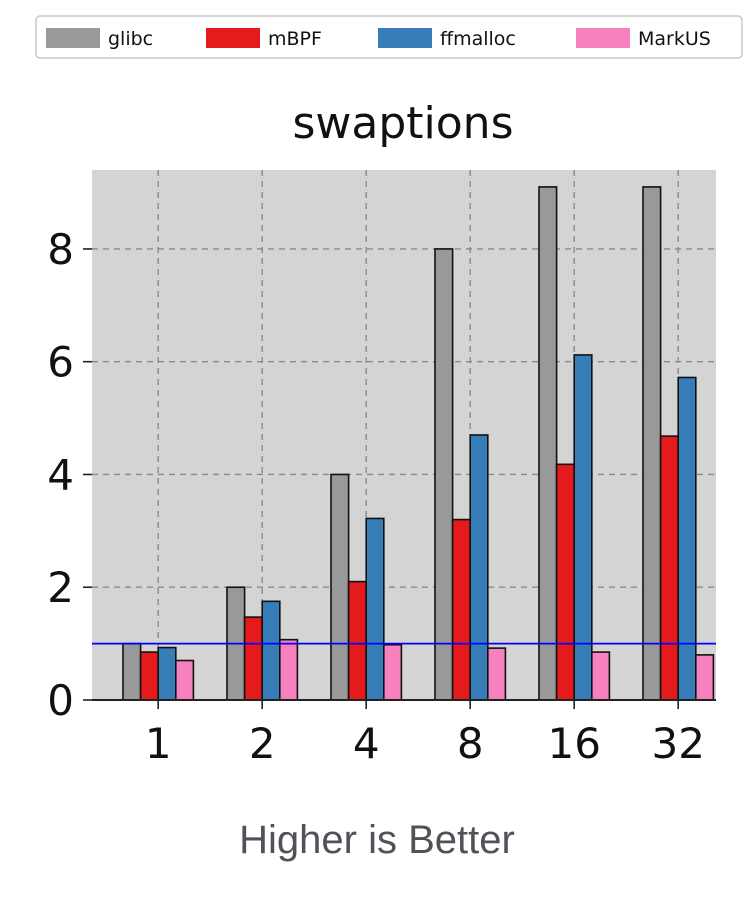 The image size is (754, 900). What do you see at coordinates (73, 38) in the screenshot?
I see `legend-swatch-glibc` at bounding box center [73, 38].